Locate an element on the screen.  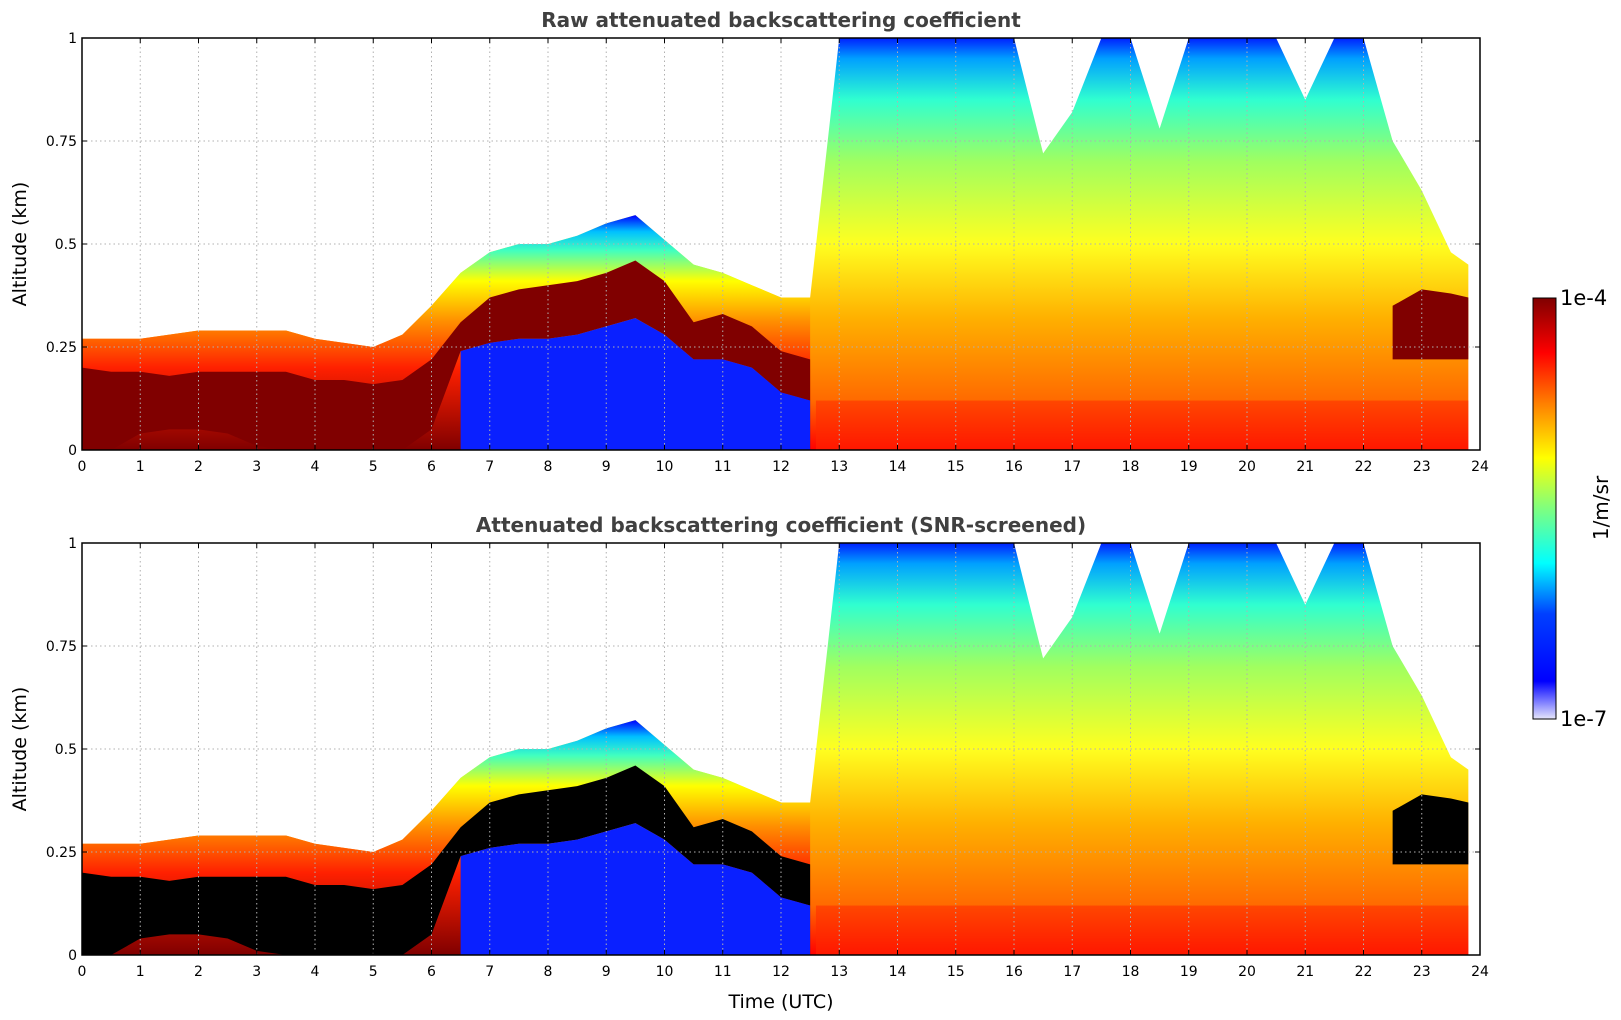
colorbar-gradient is located at coordinates (1544, 508).